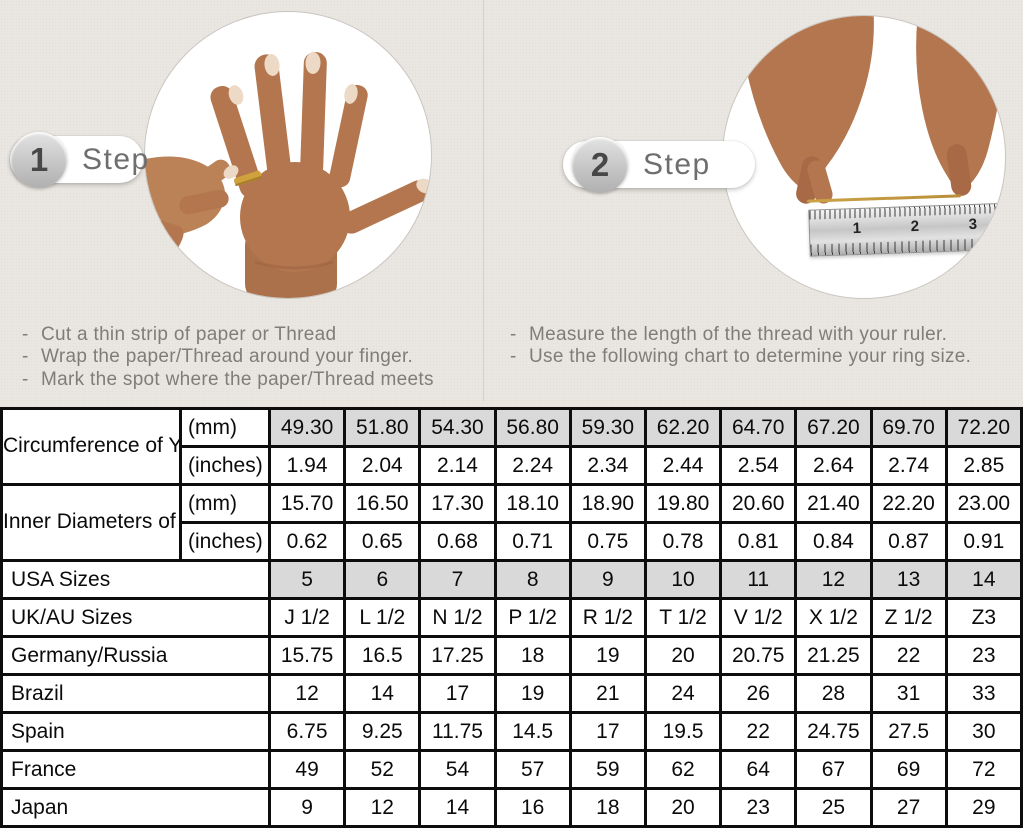 This screenshot has width=1023, height=828. I want to click on table-cell: 62, so click(683, 769).